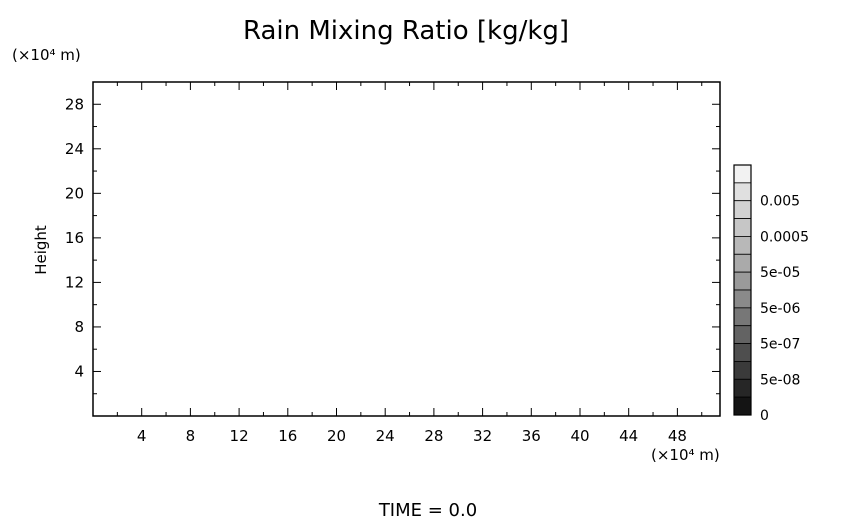 The image size is (854, 519). What do you see at coordinates (191, 436) in the screenshot?
I see `x-tick-label: 8` at bounding box center [191, 436].